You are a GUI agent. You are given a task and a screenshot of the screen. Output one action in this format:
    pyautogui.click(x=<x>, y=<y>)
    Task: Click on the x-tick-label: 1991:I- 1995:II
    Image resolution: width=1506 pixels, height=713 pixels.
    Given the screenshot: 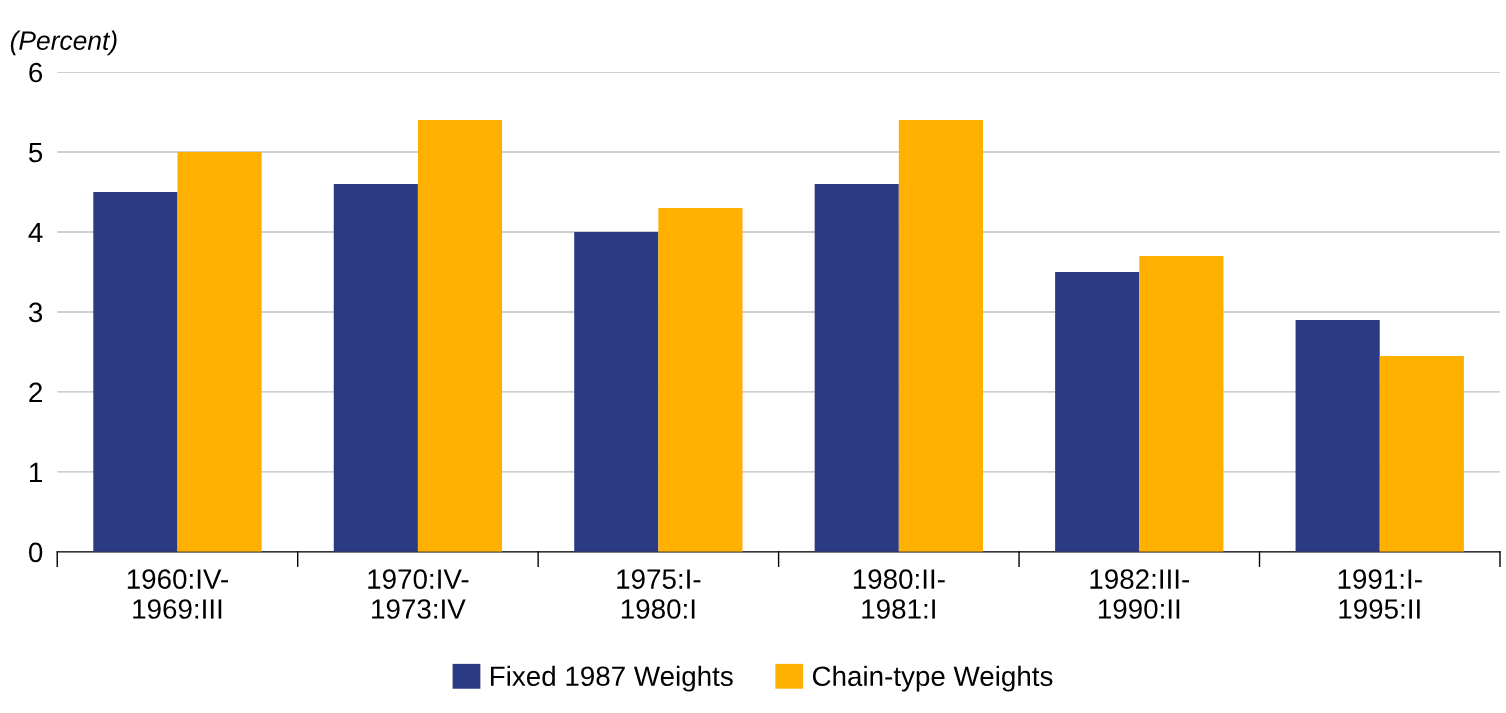 What is the action you would take?
    pyautogui.click(x=1380, y=594)
    